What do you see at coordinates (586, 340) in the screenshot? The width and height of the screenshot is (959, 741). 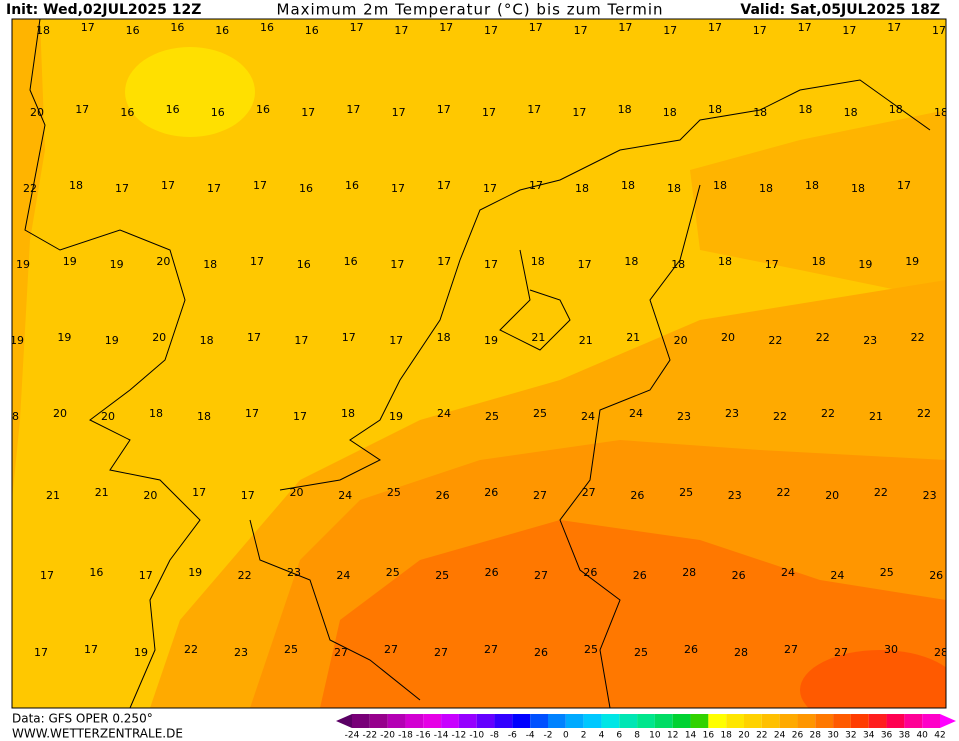 I see `temperature-label: 21` at bounding box center [586, 340].